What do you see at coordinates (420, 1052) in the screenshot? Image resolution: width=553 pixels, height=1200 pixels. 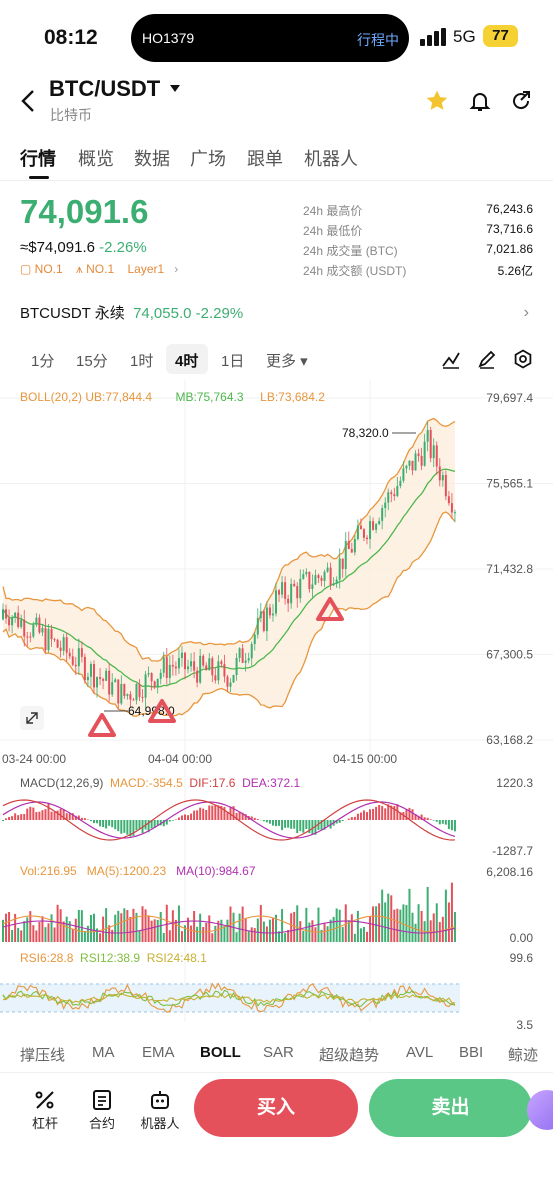 I see `indicator-avl: AVL` at bounding box center [420, 1052].